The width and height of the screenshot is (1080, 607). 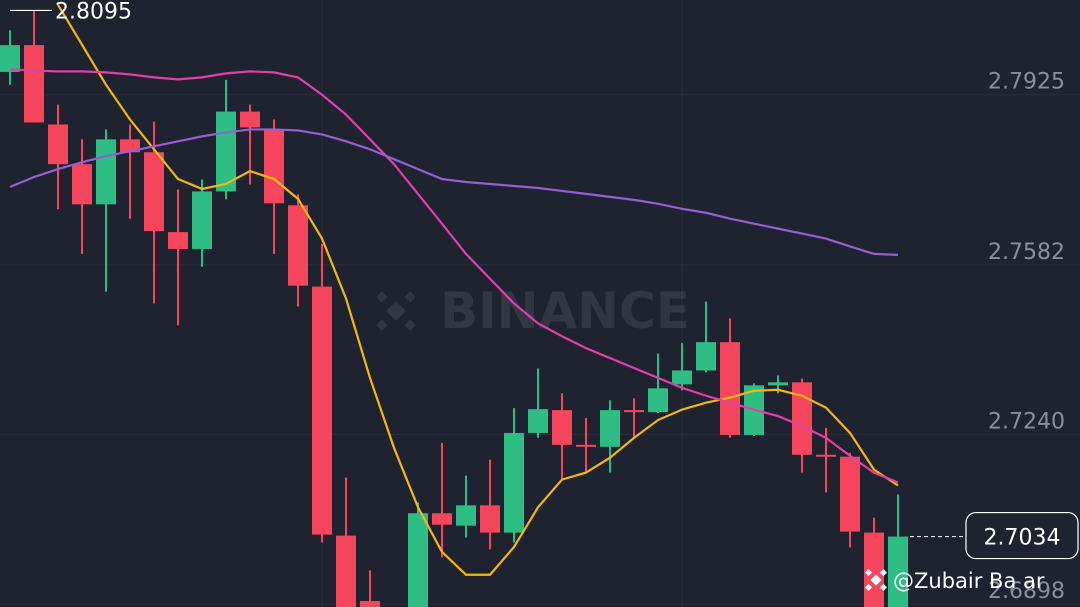 What do you see at coordinates (969, 581) in the screenshot?
I see `credit-text: @Zubair Ba ar` at bounding box center [969, 581].